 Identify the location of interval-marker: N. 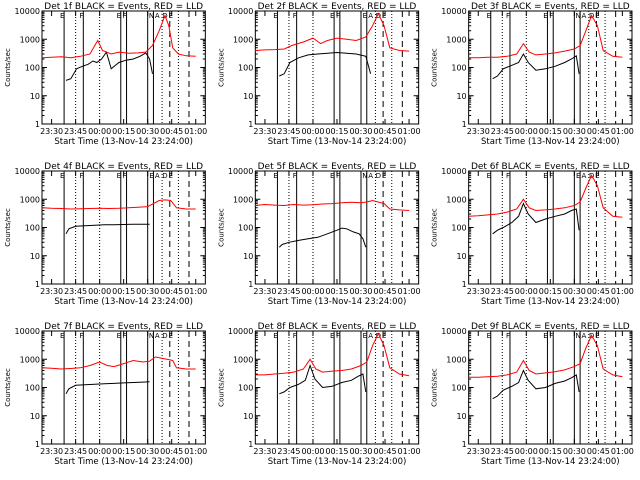
(151, 16).